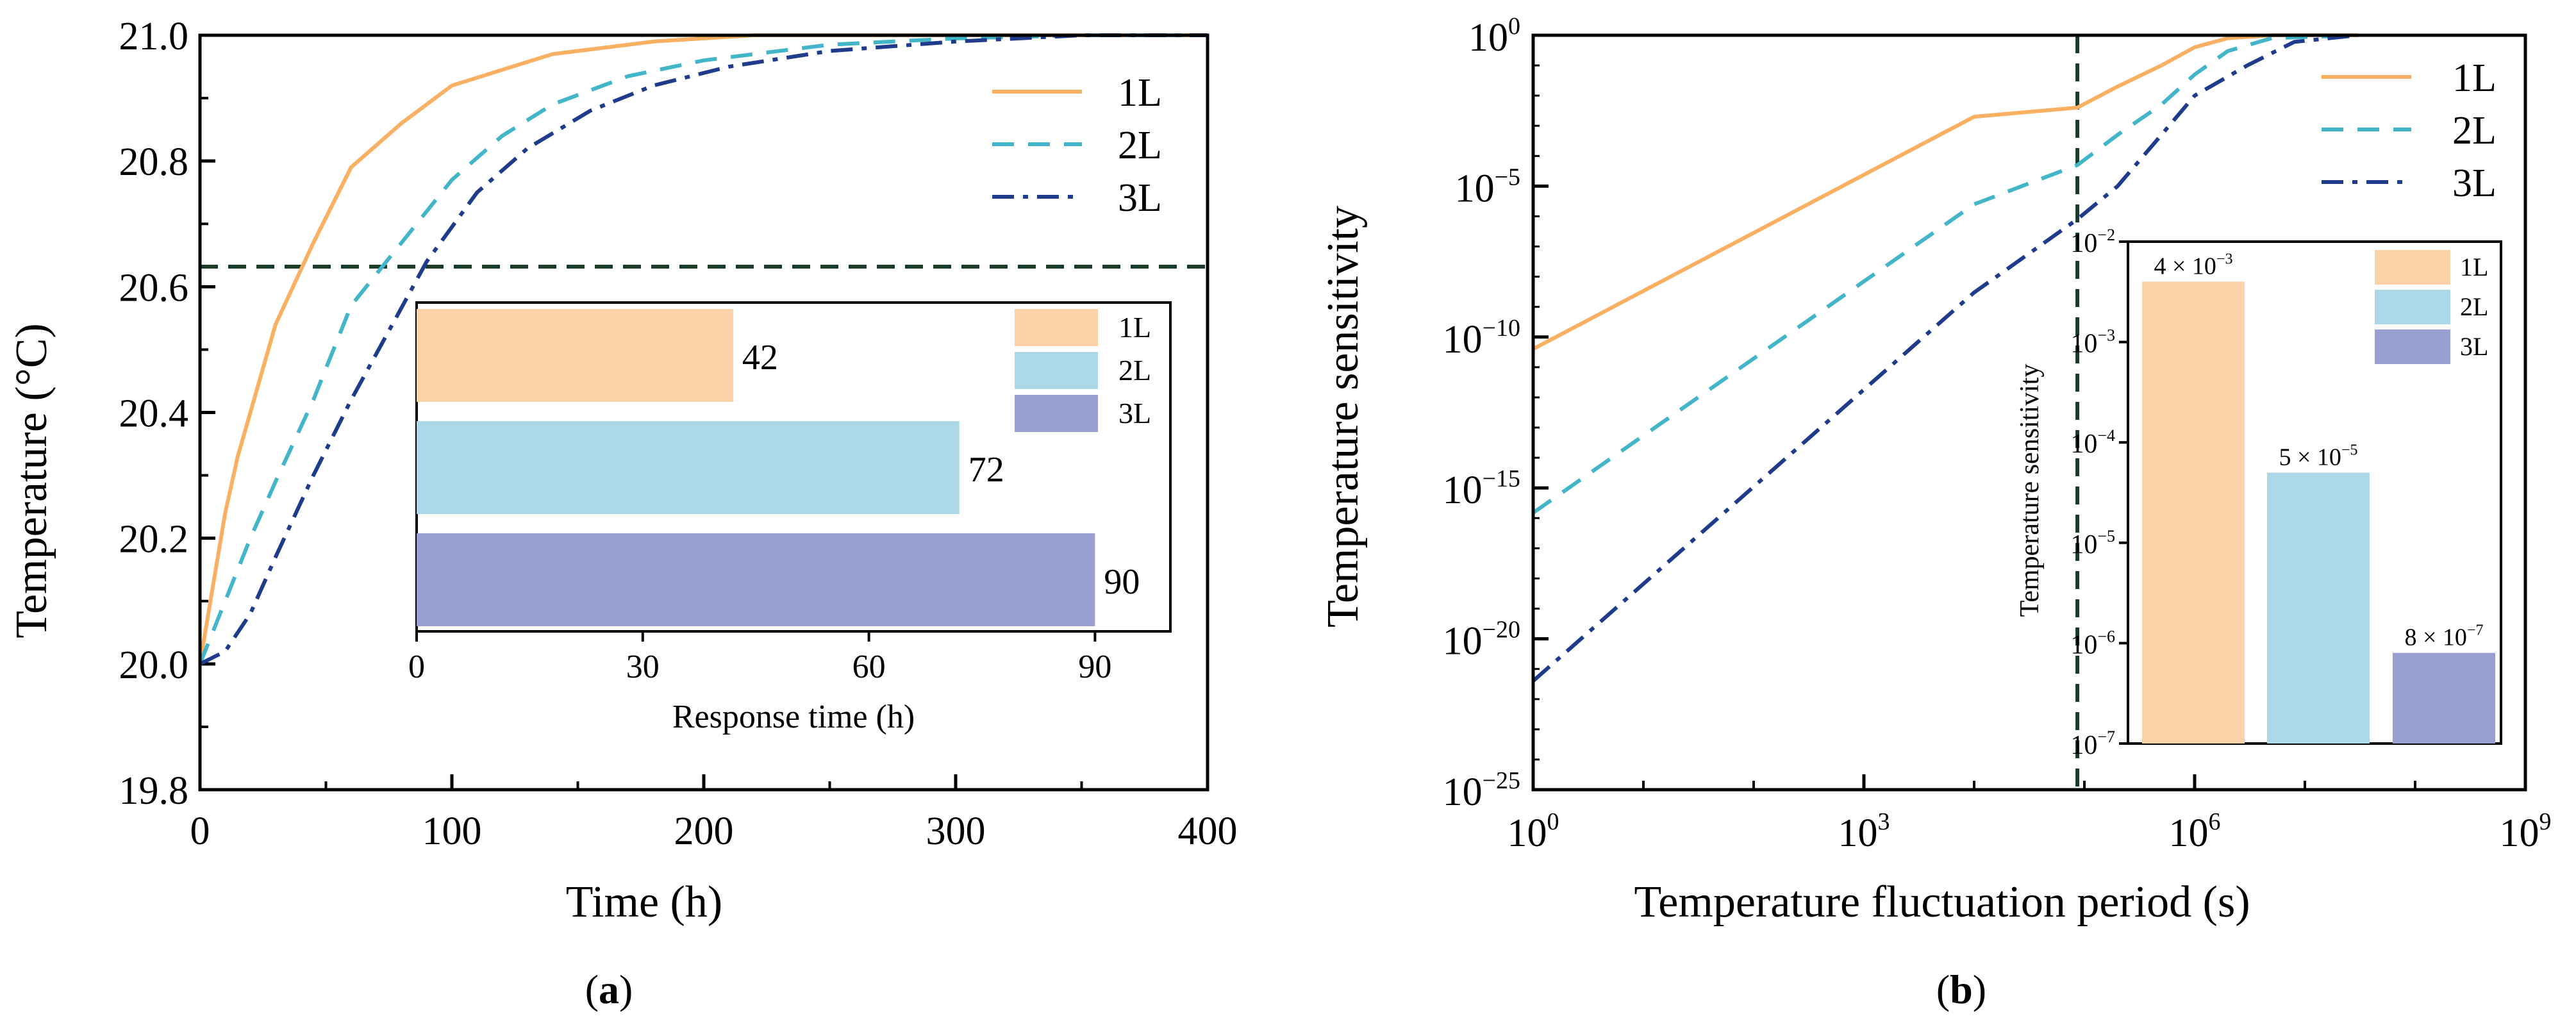  What do you see at coordinates (2092, 744) in the screenshot?
I see `inset-b-y-tick-label: 10⁻⁷` at bounding box center [2092, 744].